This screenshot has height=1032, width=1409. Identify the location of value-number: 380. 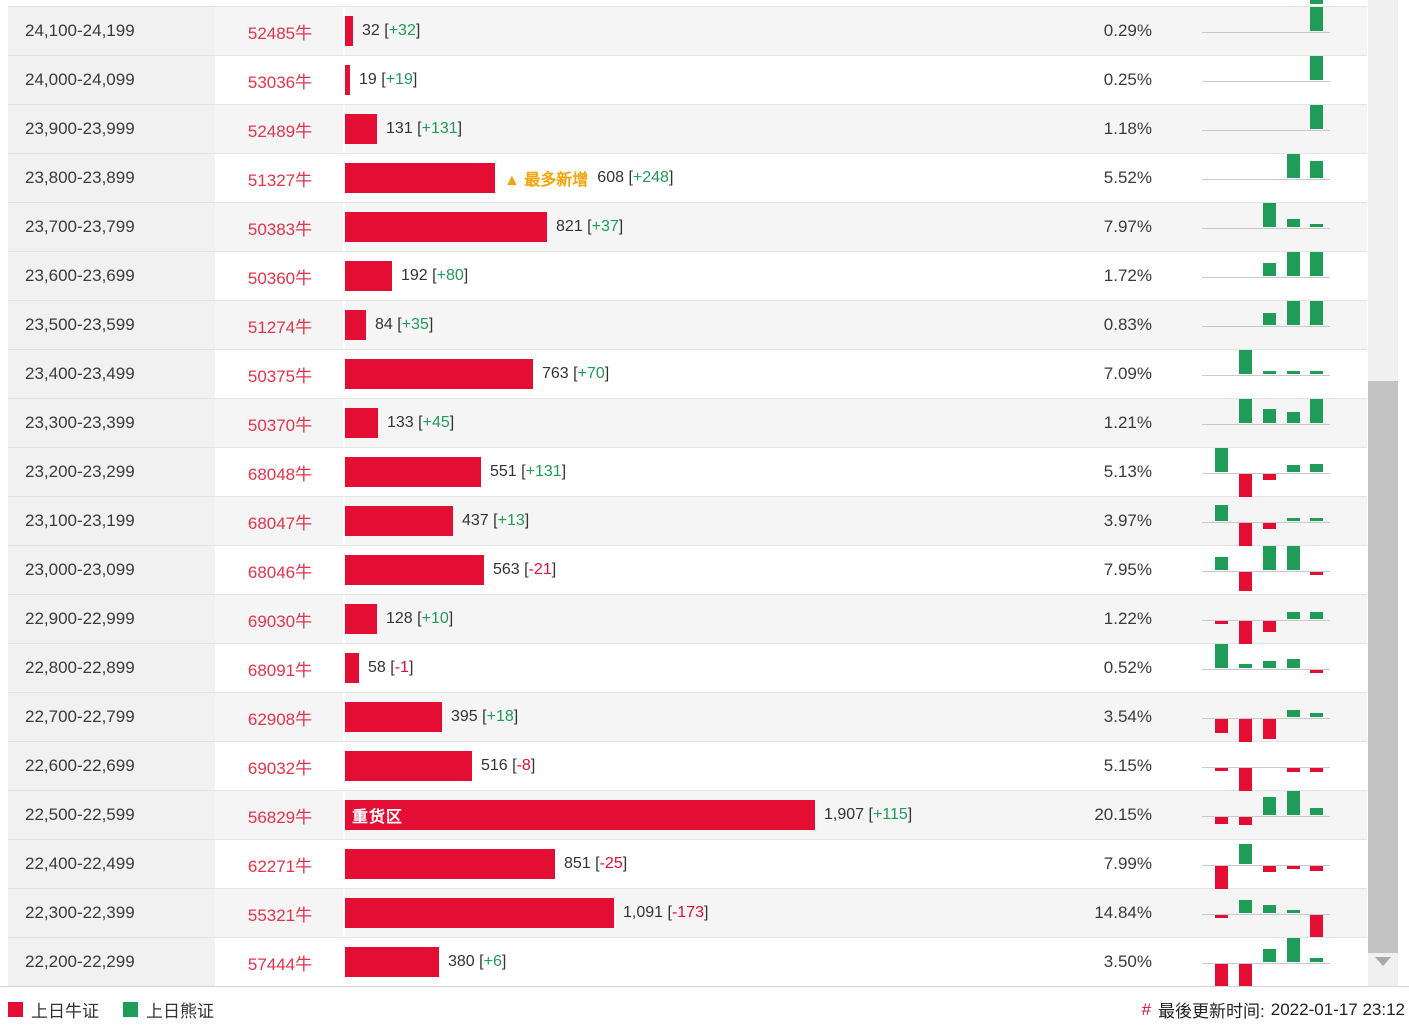
(464, 961).